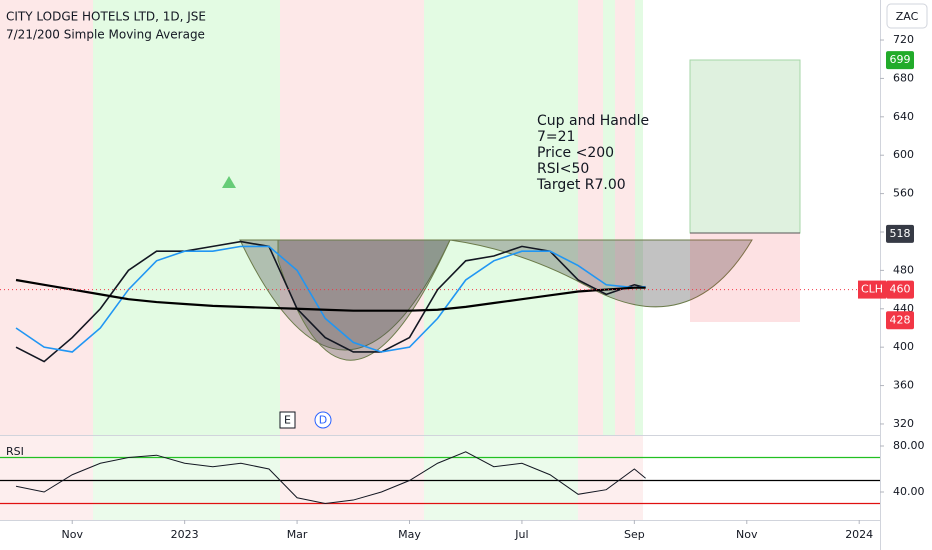  What do you see at coordinates (909, 491) in the screenshot?
I see `rsi-tick-label: 40.00` at bounding box center [909, 491].